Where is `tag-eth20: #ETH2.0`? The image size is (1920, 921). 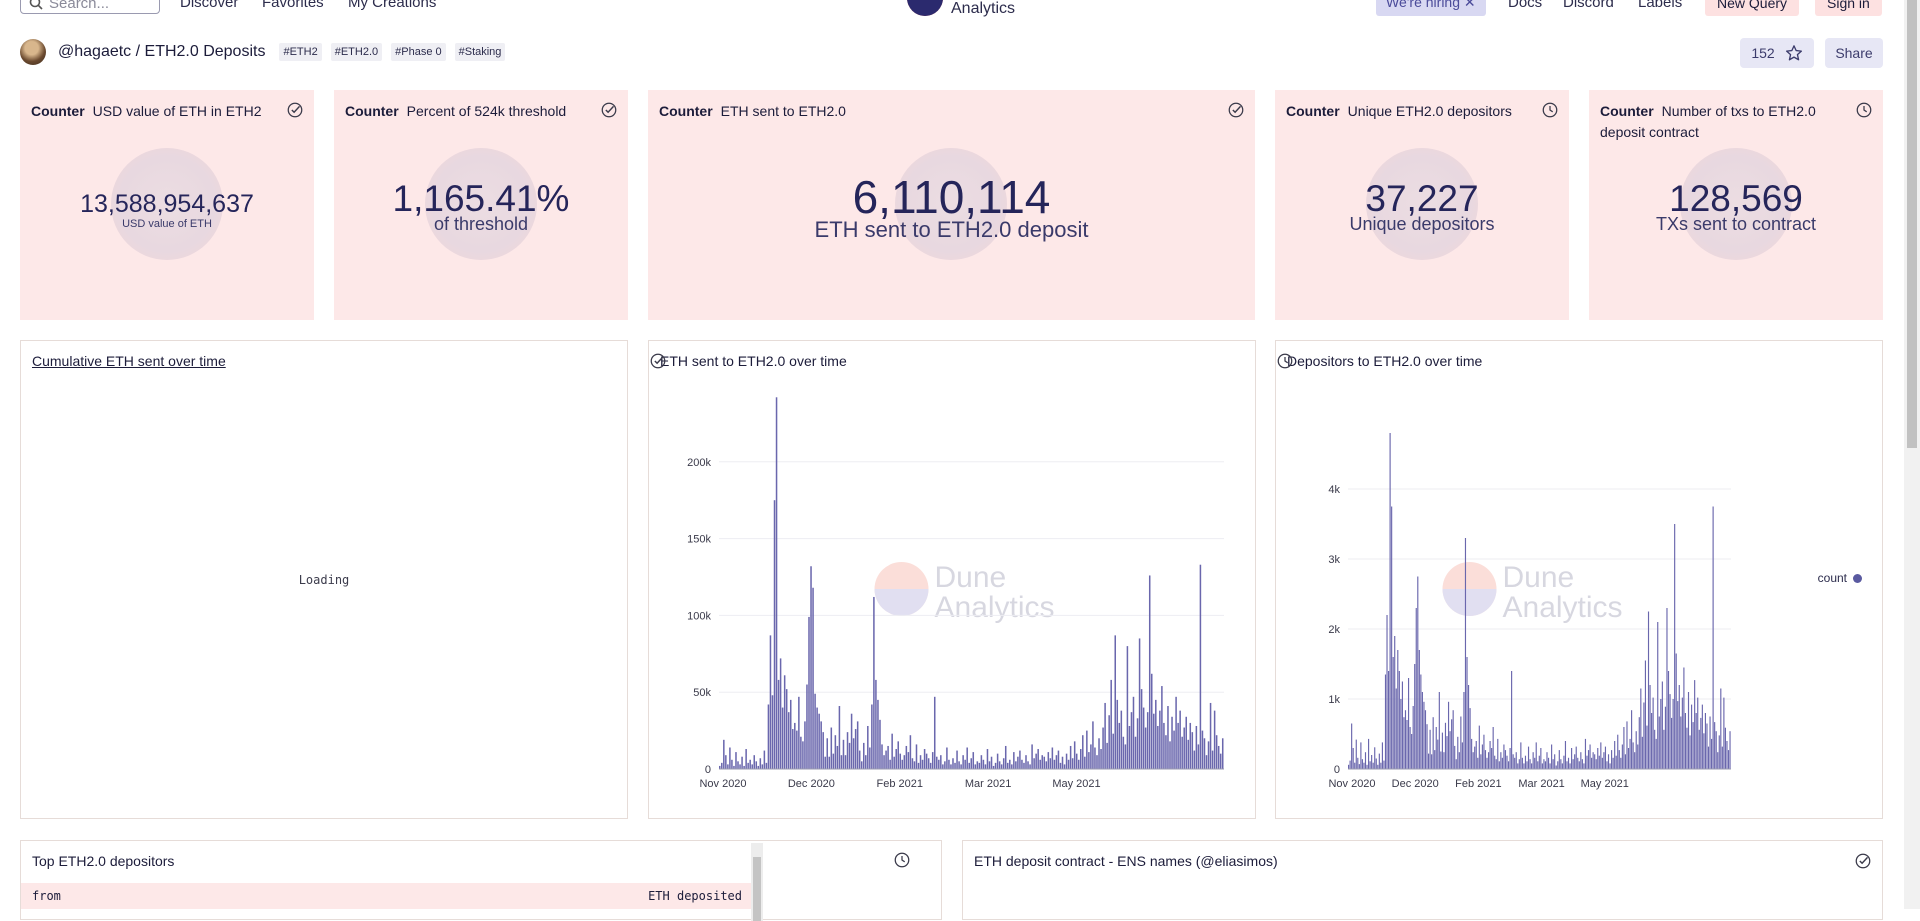 tag-eth20: #ETH2.0 is located at coordinates (356, 52).